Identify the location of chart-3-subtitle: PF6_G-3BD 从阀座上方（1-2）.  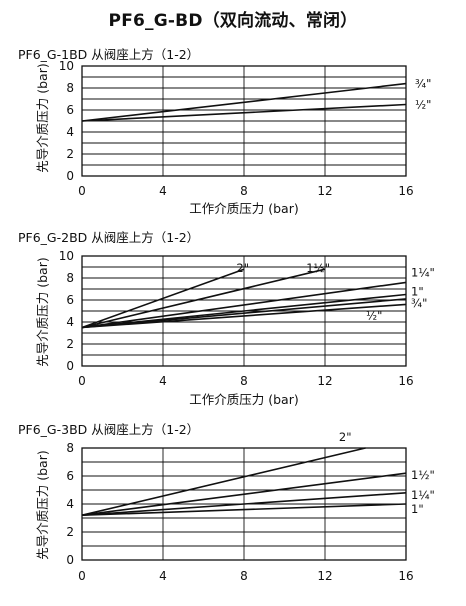
(109, 429).